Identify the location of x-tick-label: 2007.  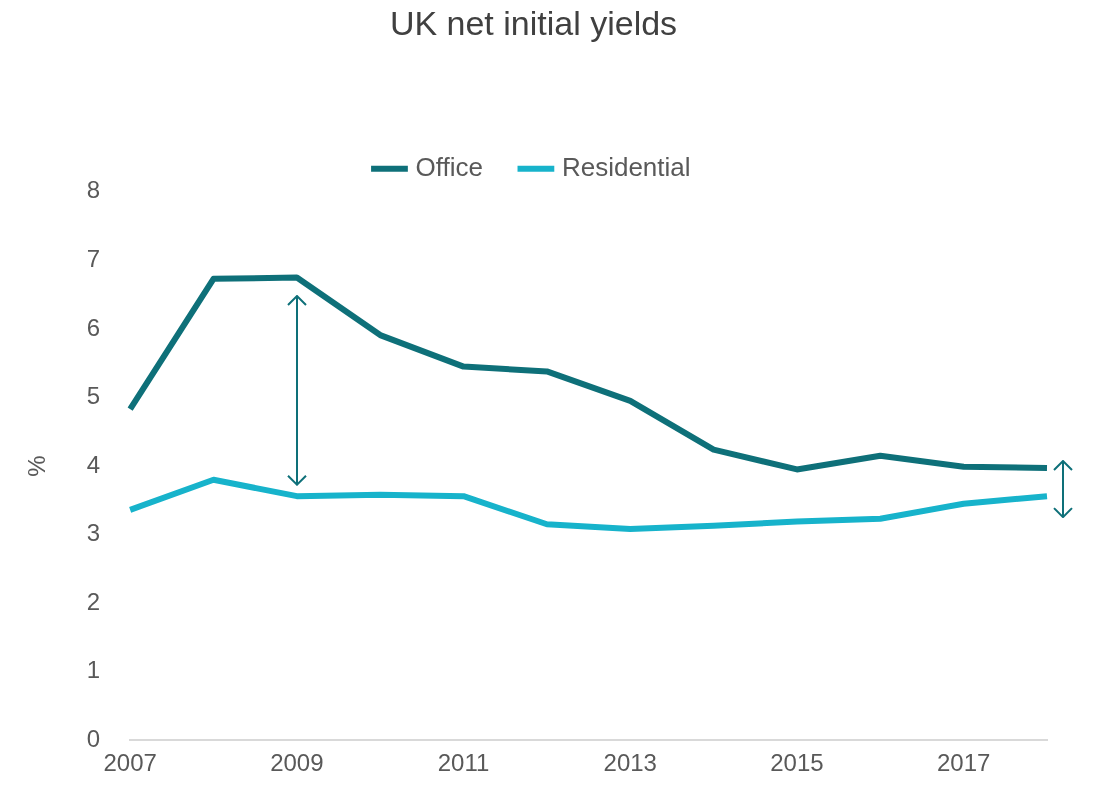
(130, 763).